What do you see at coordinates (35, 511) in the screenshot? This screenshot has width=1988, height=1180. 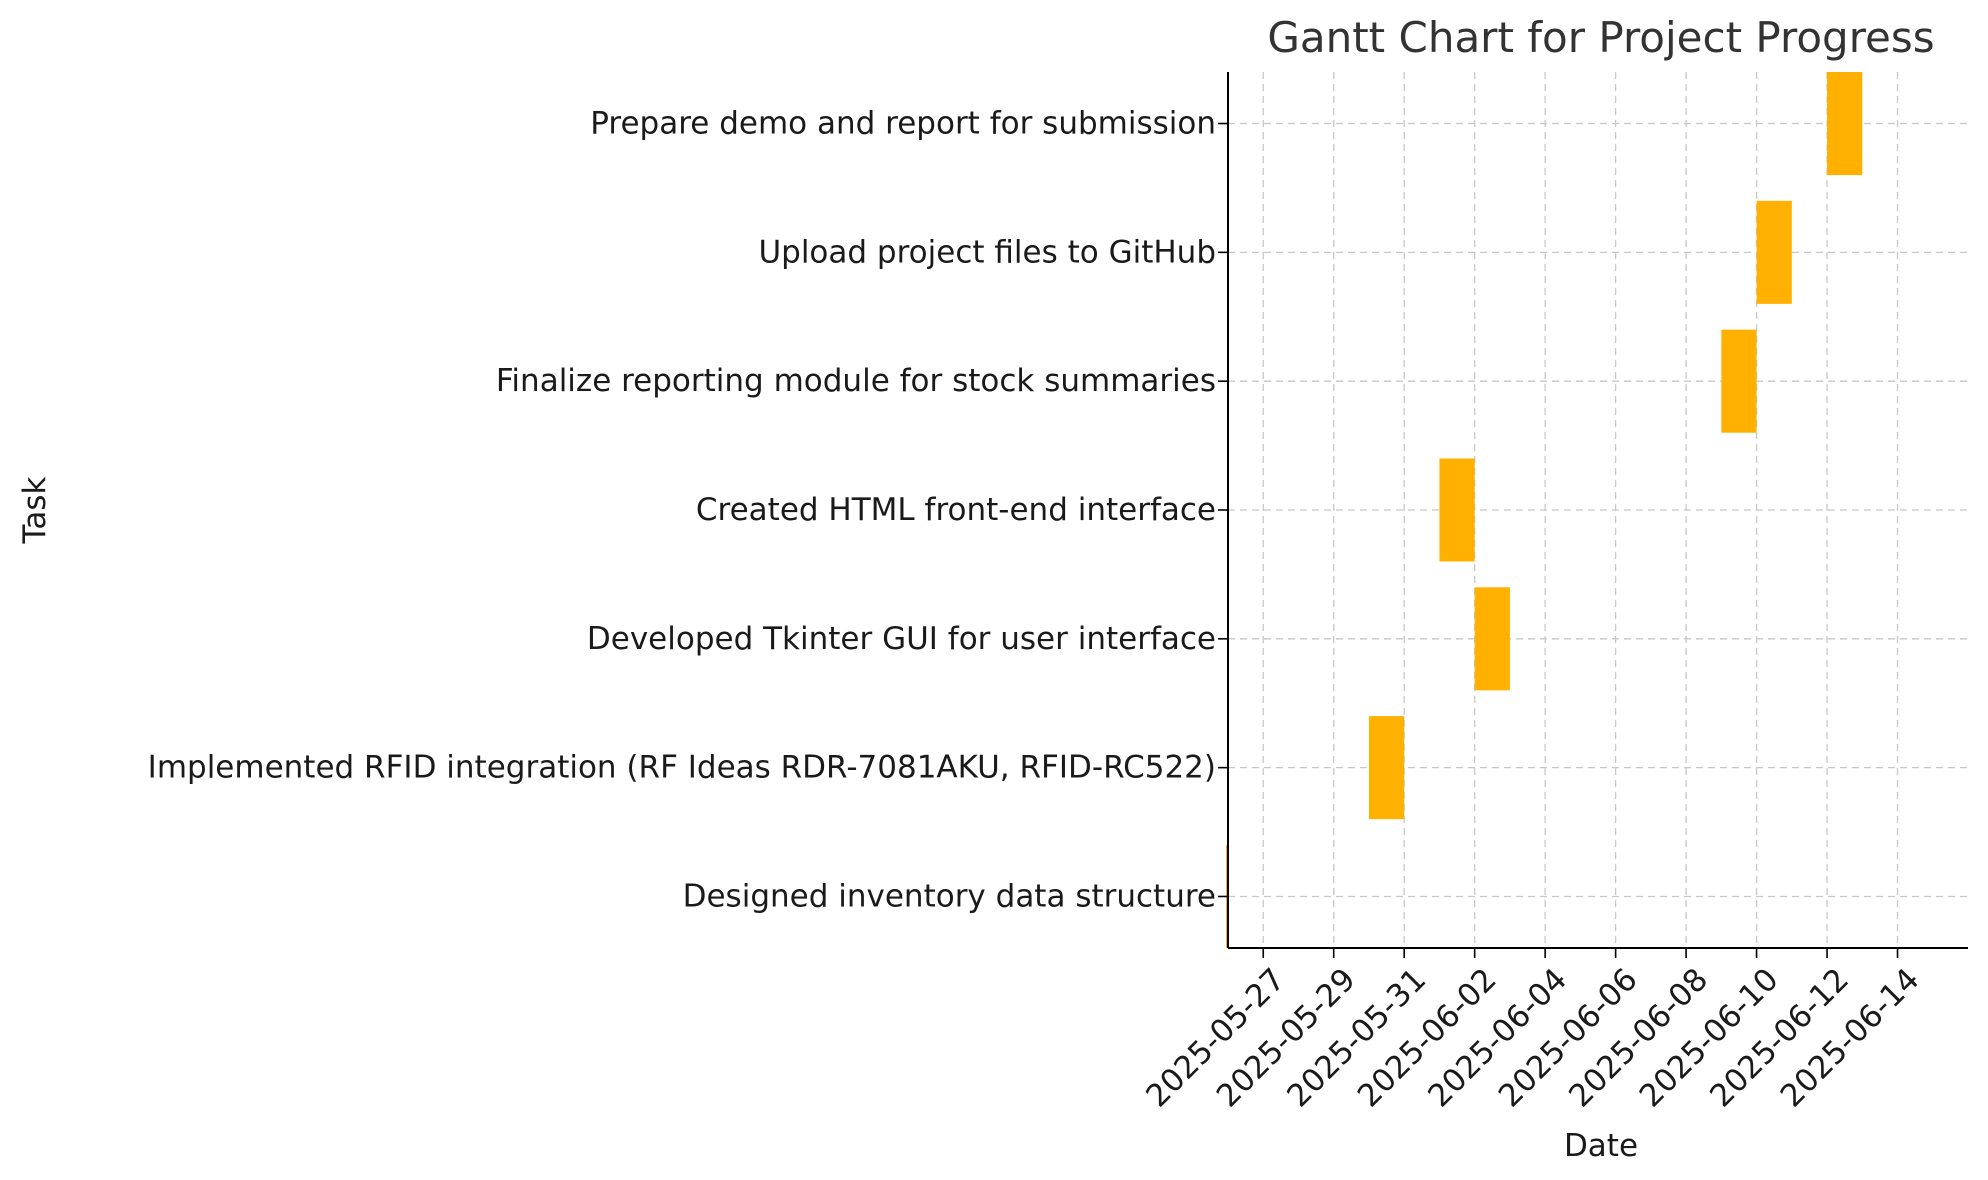 I see `y-axis-label: Task` at bounding box center [35, 511].